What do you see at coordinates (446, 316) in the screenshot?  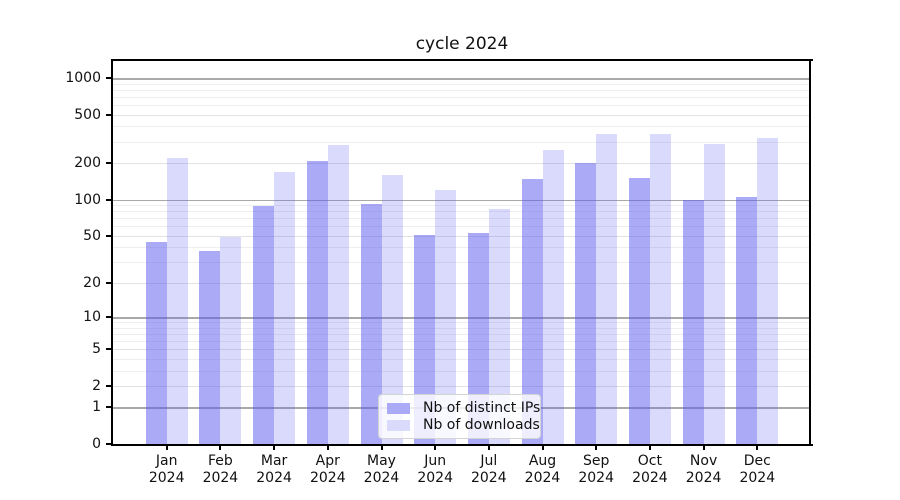 I see `bar-downloads-jun` at bounding box center [446, 316].